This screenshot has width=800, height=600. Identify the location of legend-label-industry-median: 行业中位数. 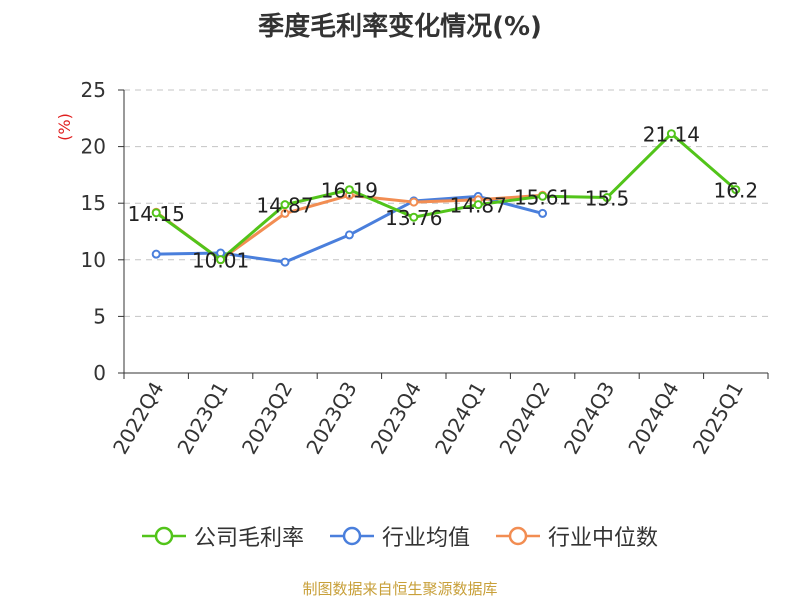
(603, 538).